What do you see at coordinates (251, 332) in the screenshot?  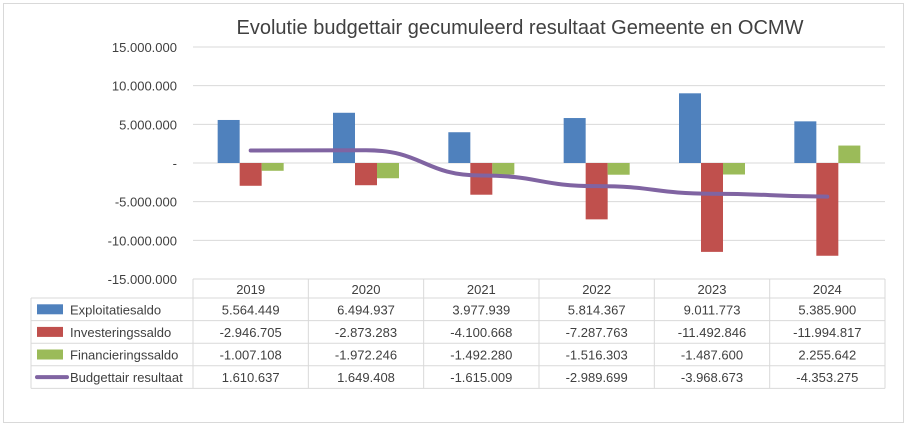 I see `table-cell: -2.946.705` at bounding box center [251, 332].